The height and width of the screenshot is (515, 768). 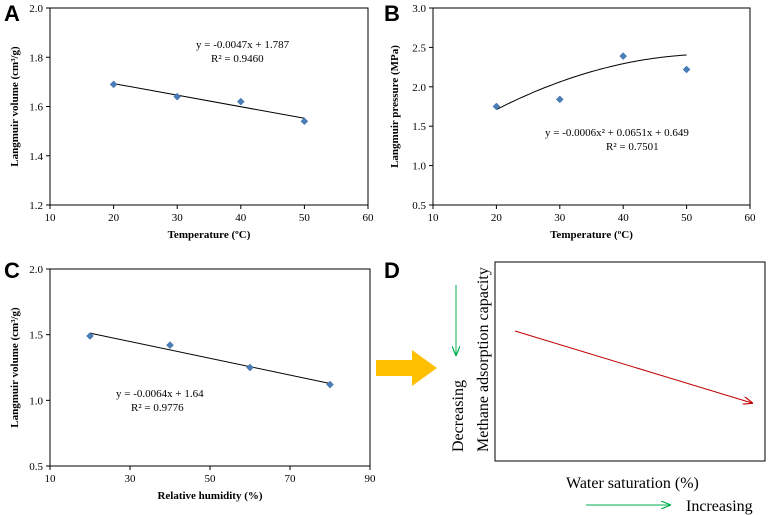 I want to click on y-trend-label: Decreasing, so click(x=458, y=416).